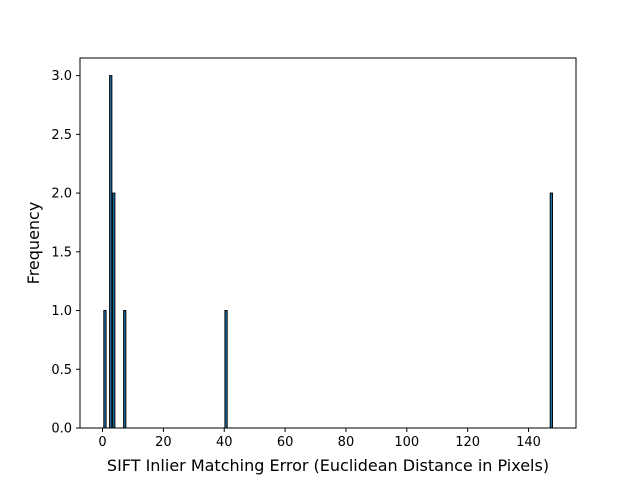 The width and height of the screenshot is (640, 480). I want to click on y-tick-label: 3.0, so click(61, 76).